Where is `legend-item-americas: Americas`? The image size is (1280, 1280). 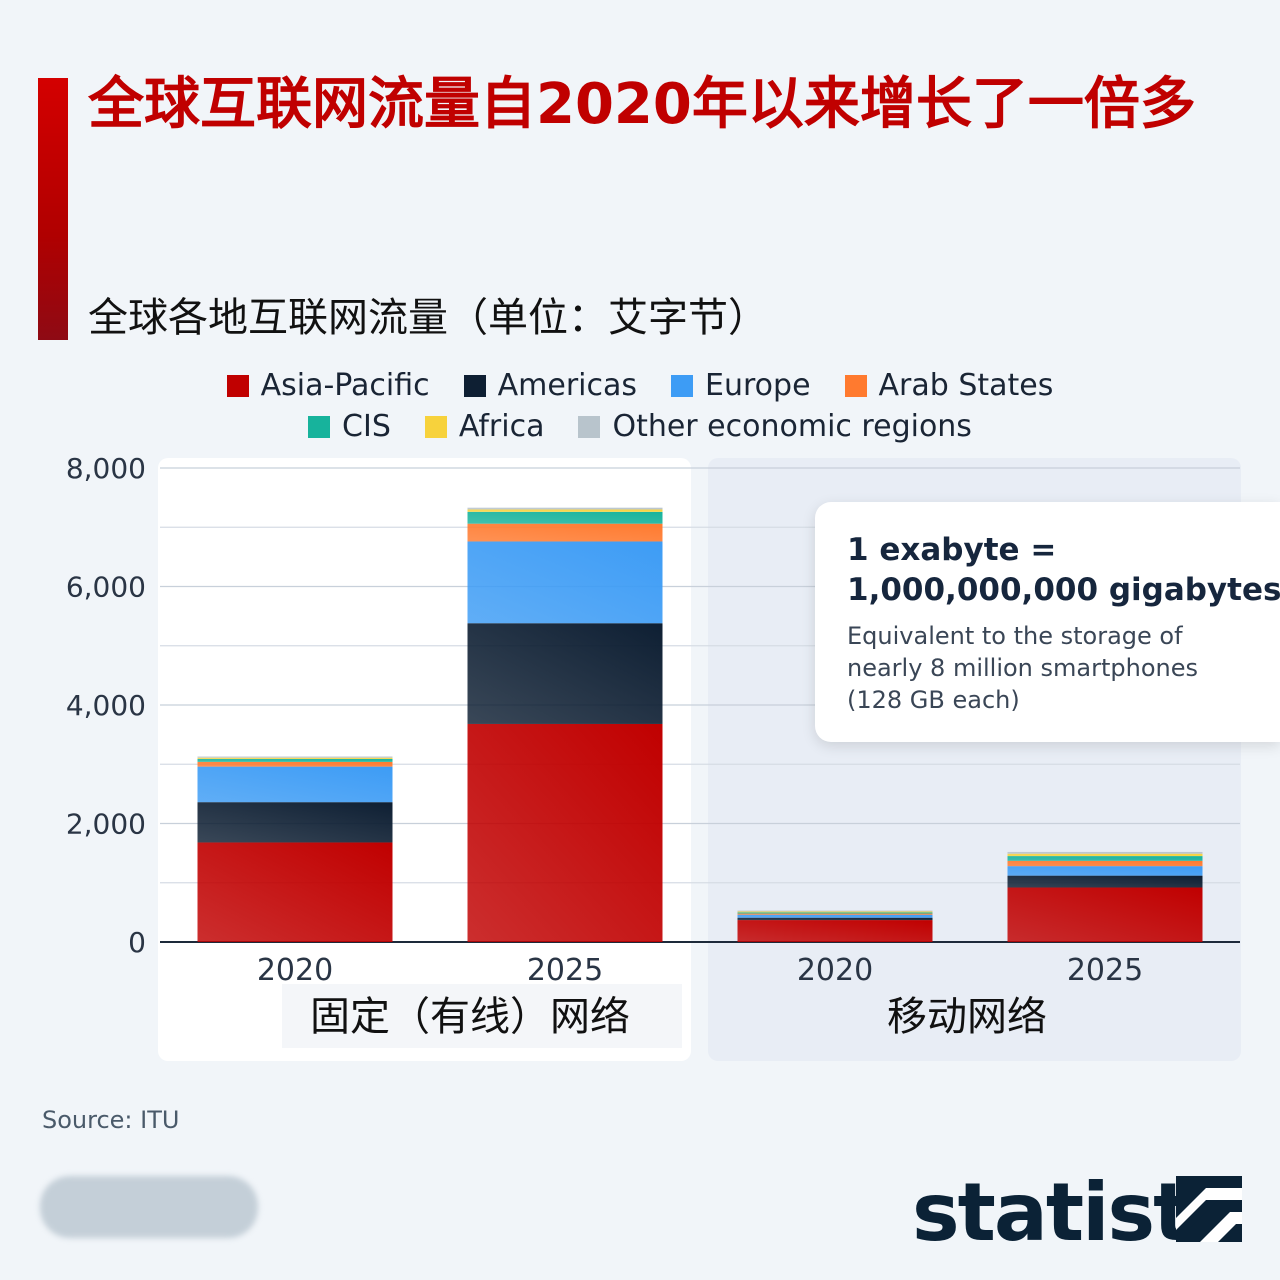
legend-item-americas: Americas is located at coordinates (550, 385).